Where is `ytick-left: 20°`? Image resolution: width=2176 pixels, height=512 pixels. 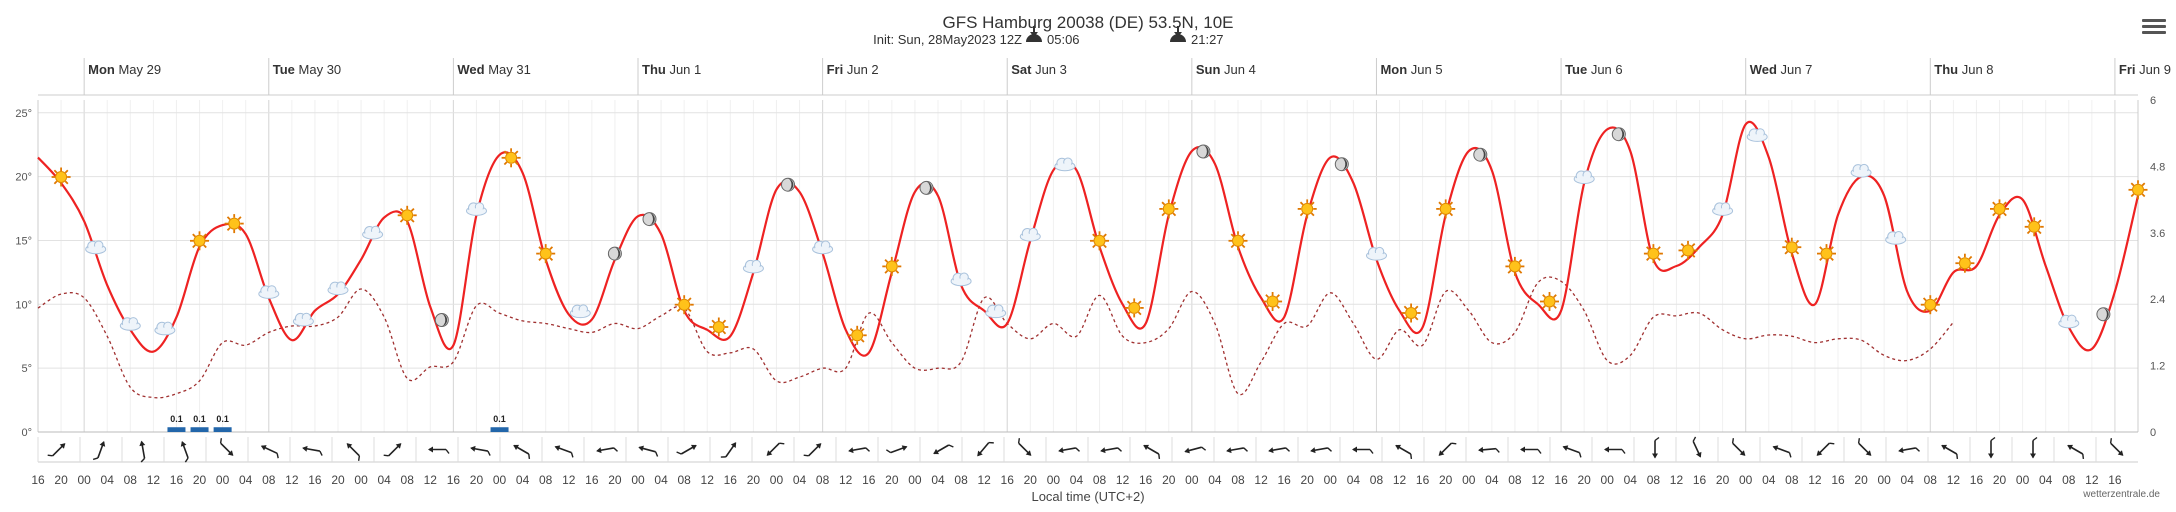 ytick-left: 20° is located at coordinates (23, 178).